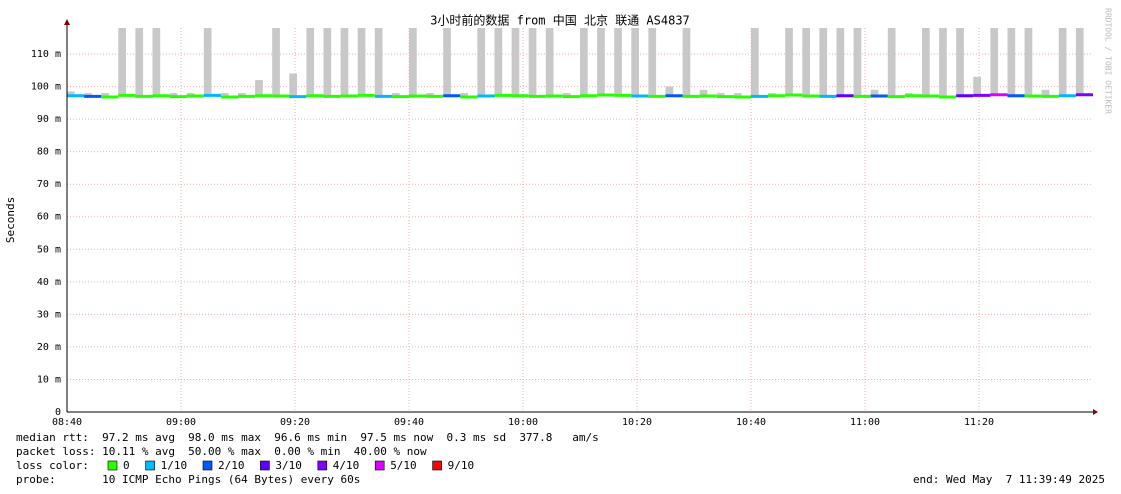  Describe the element at coordinates (288, 465) in the screenshot. I see `legend-label: 3/10` at that location.